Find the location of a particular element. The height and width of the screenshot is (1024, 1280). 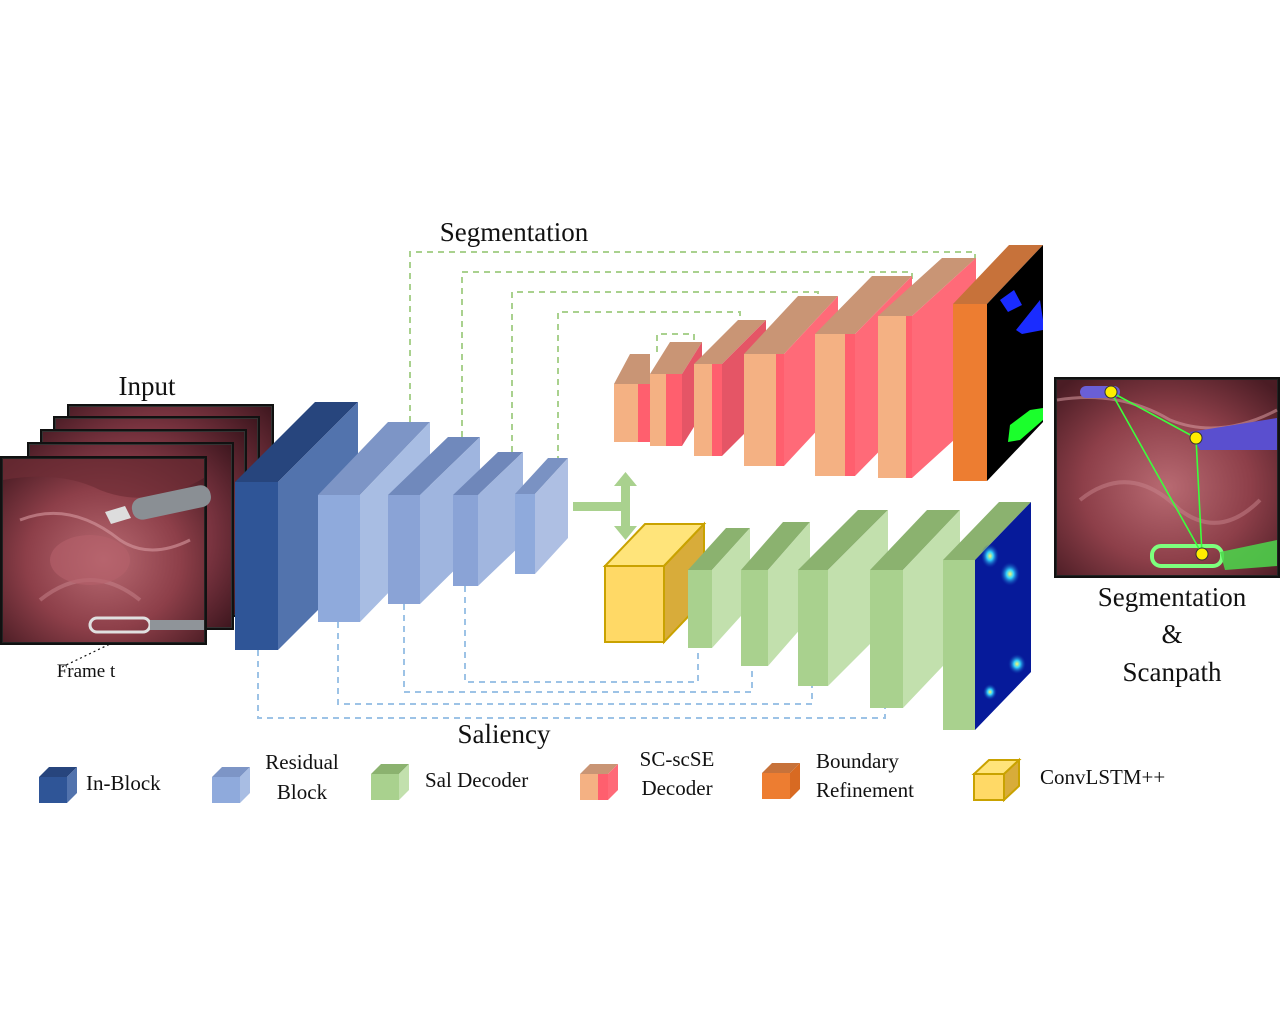

legend-item-boundary-refinement: Boundary Refinement is located at coordinates (838, 775).